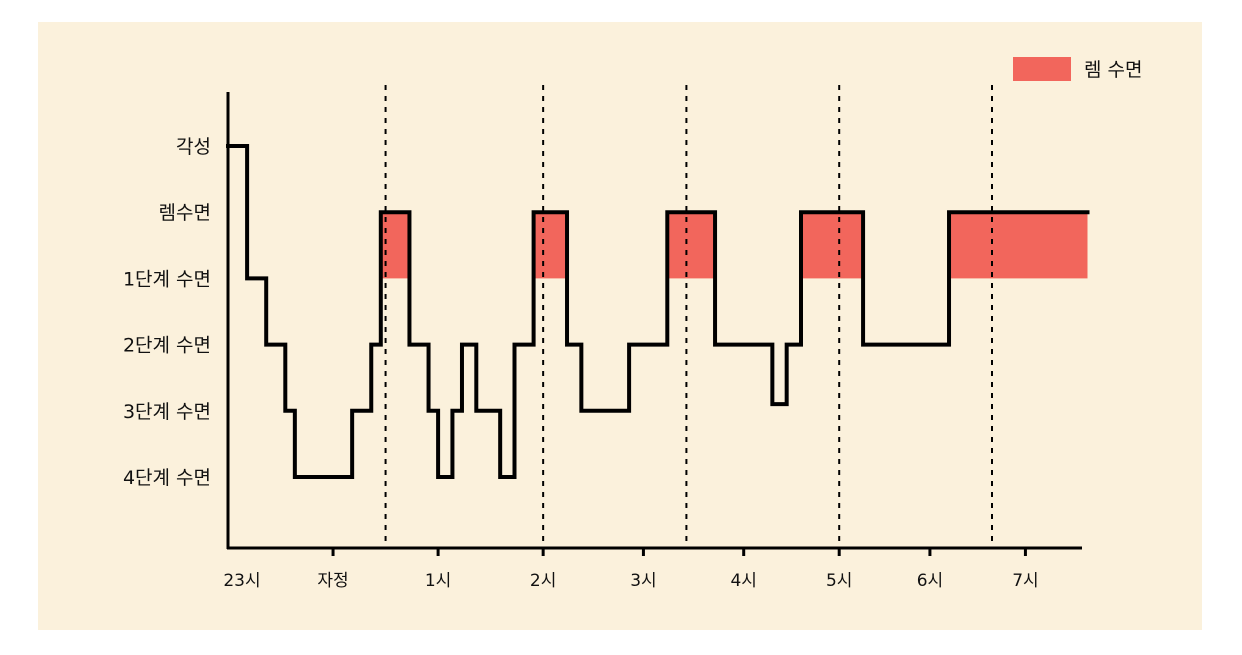 Image resolution: width=1242 pixels, height=655 pixels. Describe the element at coordinates (185, 213) in the screenshot. I see `y-tick-label: 렘수면` at that location.